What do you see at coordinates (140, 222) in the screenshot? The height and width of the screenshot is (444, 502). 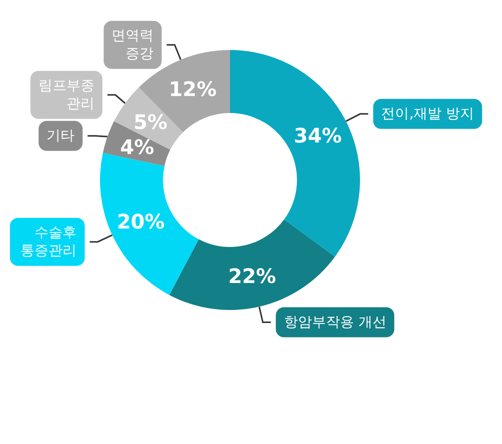 I see `data-label: 20%` at bounding box center [140, 222].